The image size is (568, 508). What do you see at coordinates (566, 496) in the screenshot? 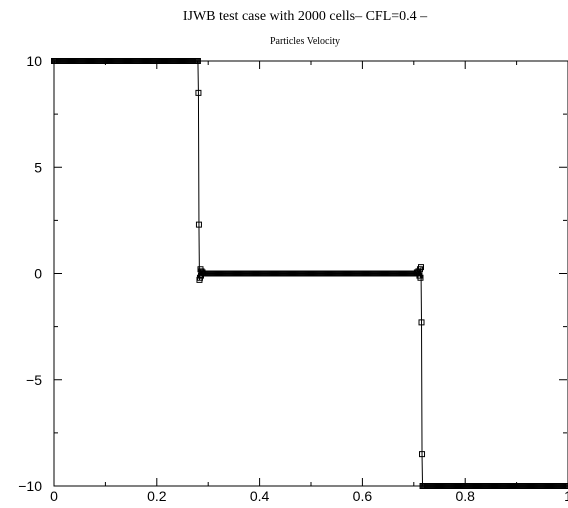
I see `x-tick-label: 1` at bounding box center [566, 496].